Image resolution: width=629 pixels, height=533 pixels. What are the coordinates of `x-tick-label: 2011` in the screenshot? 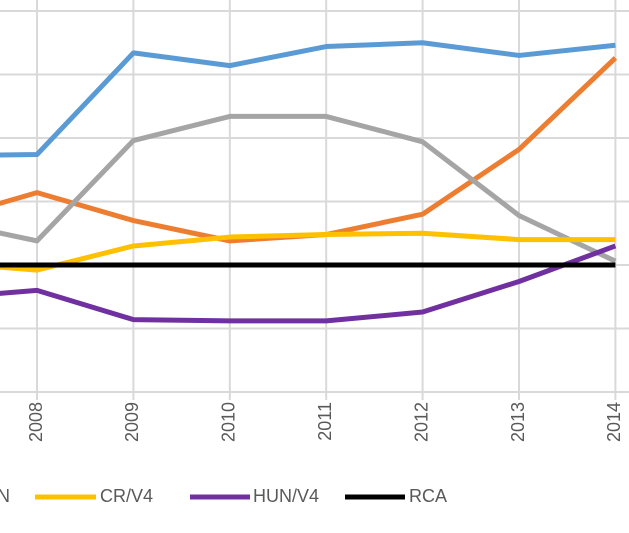 It's located at (325, 421).